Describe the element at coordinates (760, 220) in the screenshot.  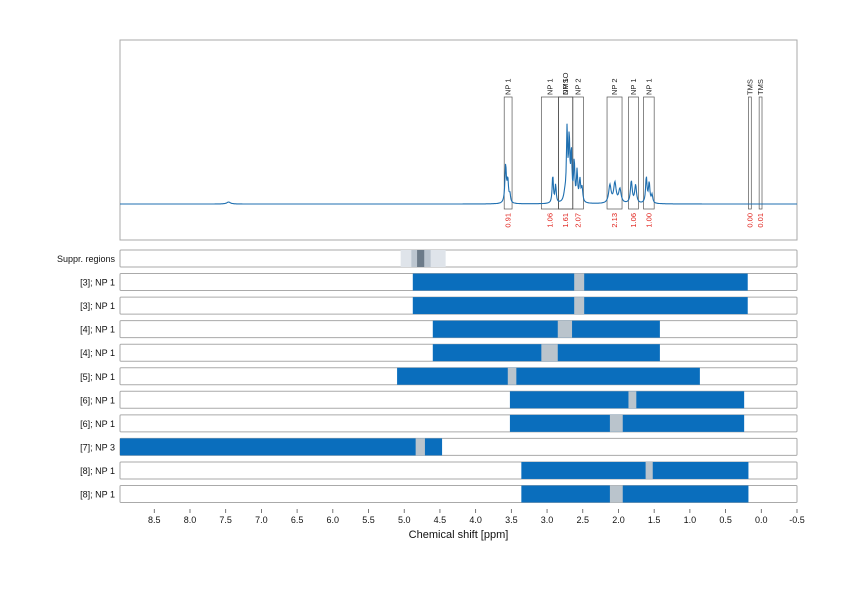
I see `integral-value: 0.01` at that location.